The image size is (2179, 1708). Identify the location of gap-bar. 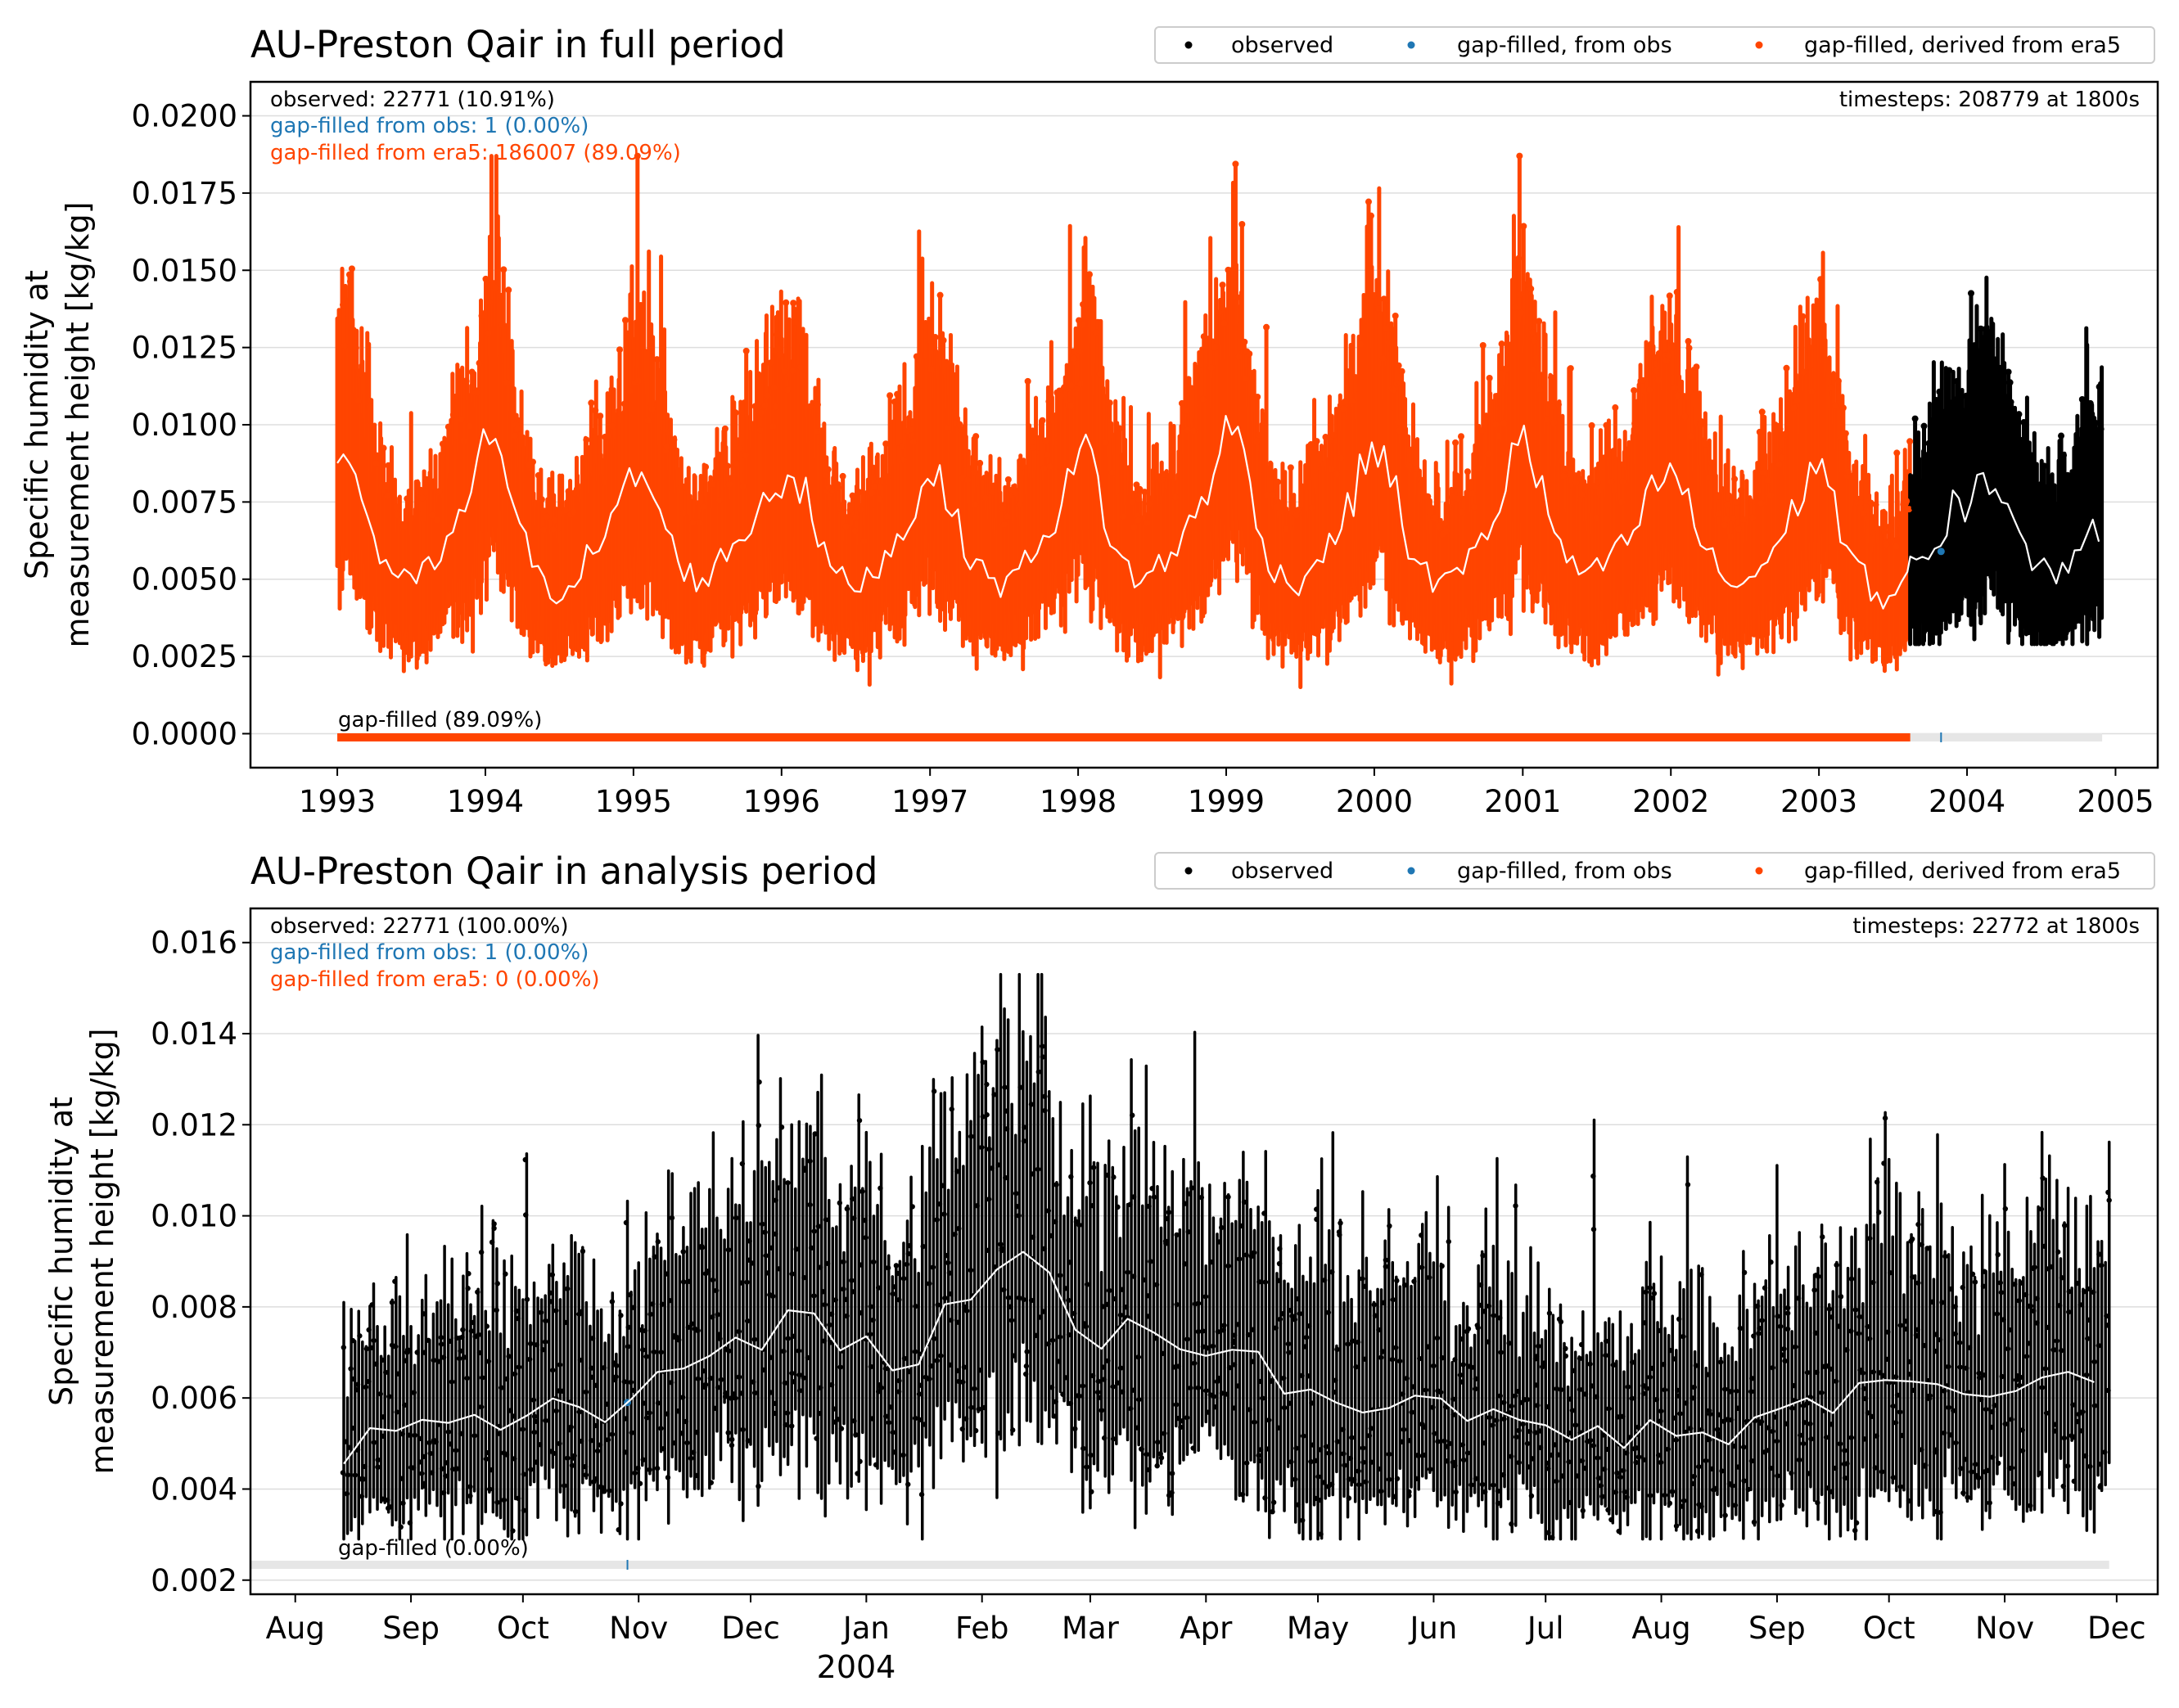
(1179, 1565).